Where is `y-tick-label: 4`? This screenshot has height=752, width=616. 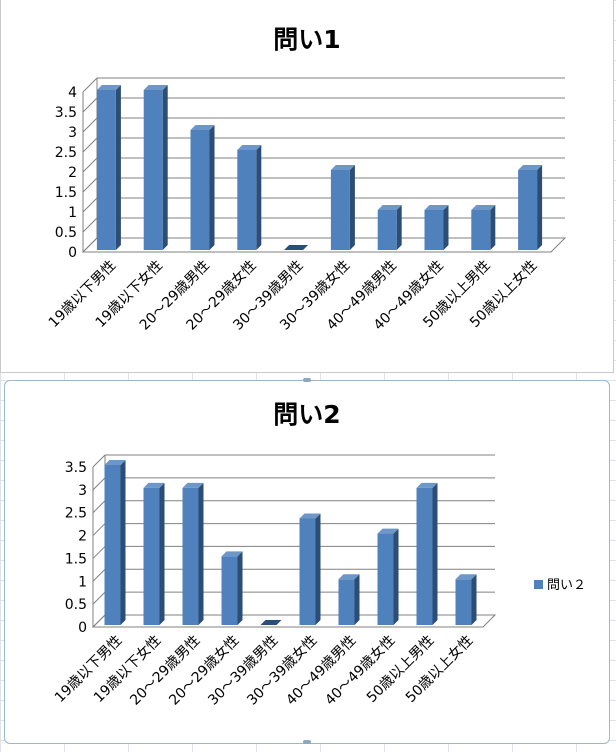 y-tick-label: 4 is located at coordinates (72, 93).